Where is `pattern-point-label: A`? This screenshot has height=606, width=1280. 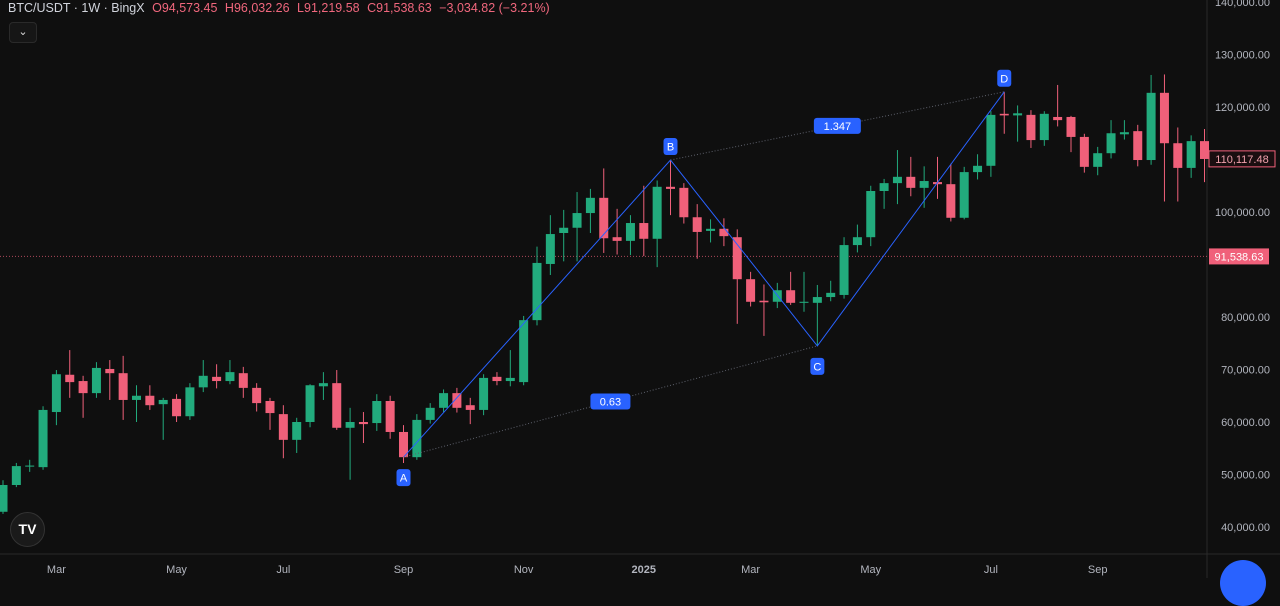 pattern-point-label: A is located at coordinates (404, 479).